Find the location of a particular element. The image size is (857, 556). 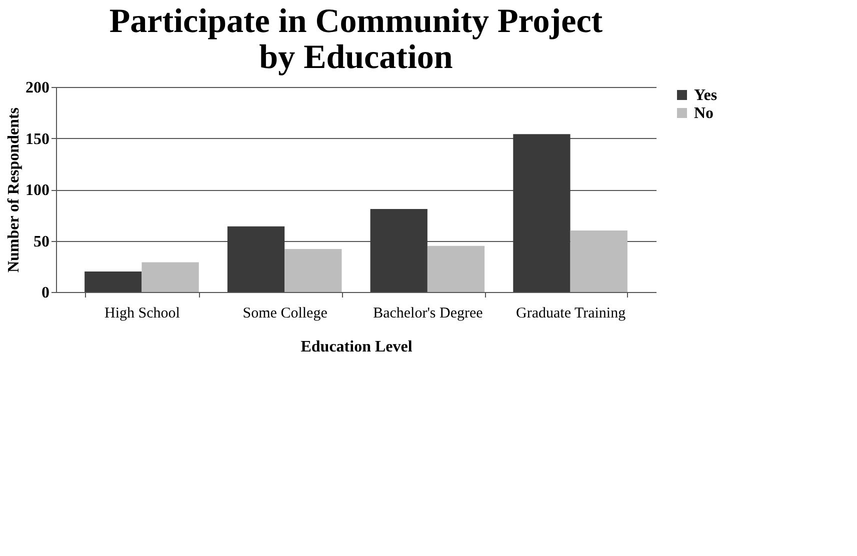

y-tick-label: 150 is located at coordinates (38, 139).